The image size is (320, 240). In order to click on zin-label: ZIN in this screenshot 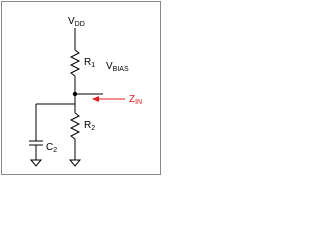, I will do `click(135, 100)`.